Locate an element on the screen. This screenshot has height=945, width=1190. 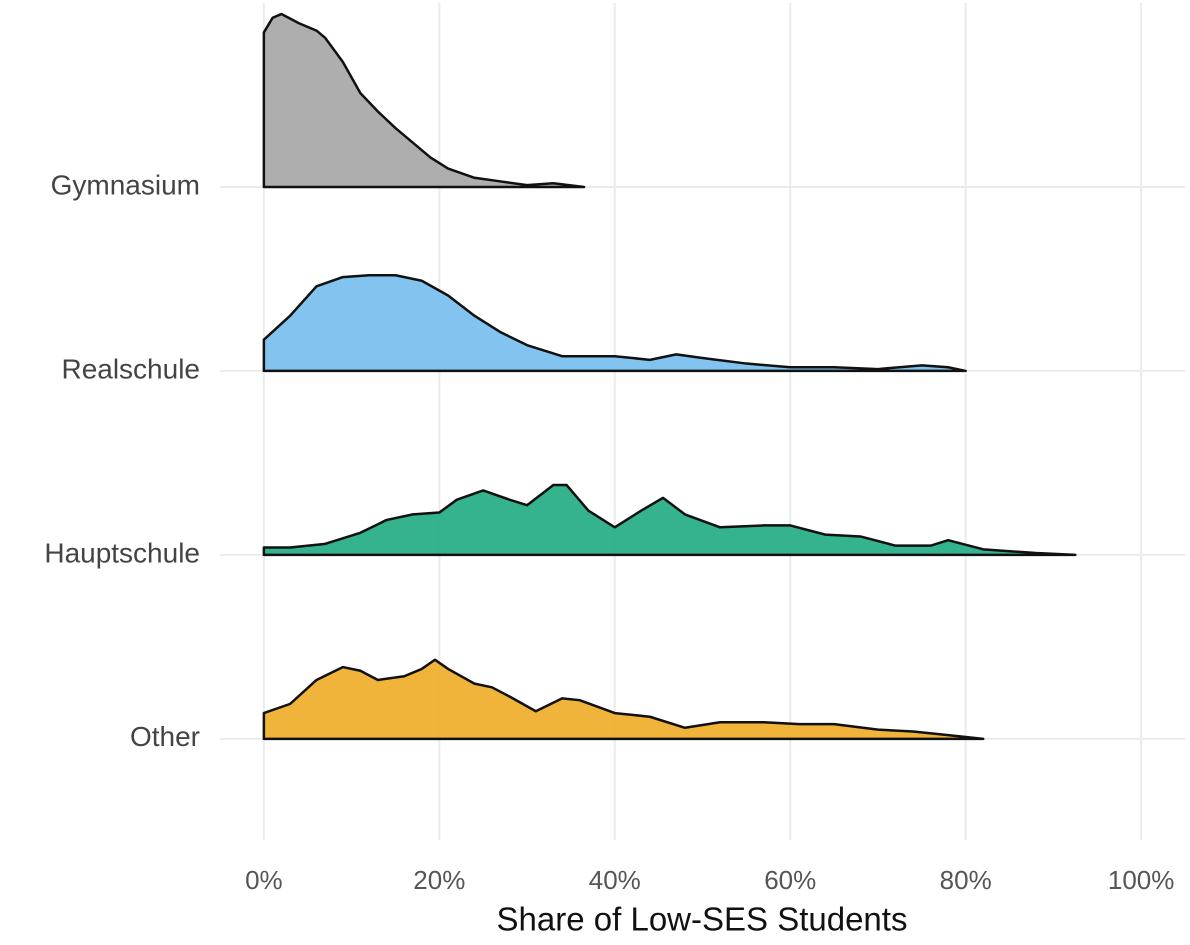
x-axis-title: Share of Low-SES Students is located at coordinates (702, 919).